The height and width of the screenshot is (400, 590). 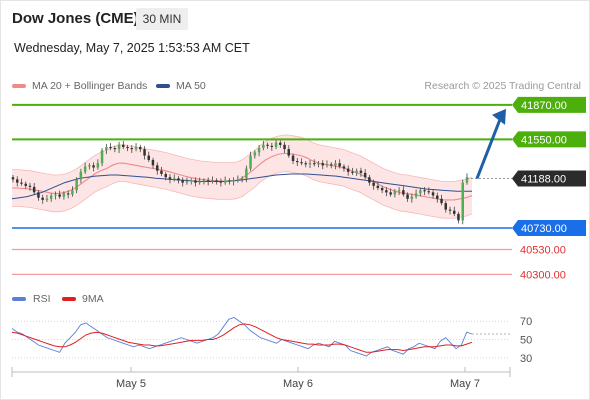 I want to click on legend-ma20-bollinger: MA 20 + Bollinger Bands, so click(x=79, y=86).